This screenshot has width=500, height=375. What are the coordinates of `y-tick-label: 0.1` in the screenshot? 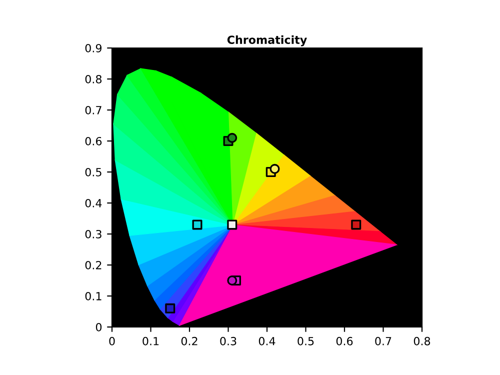 It's located at (93, 296).